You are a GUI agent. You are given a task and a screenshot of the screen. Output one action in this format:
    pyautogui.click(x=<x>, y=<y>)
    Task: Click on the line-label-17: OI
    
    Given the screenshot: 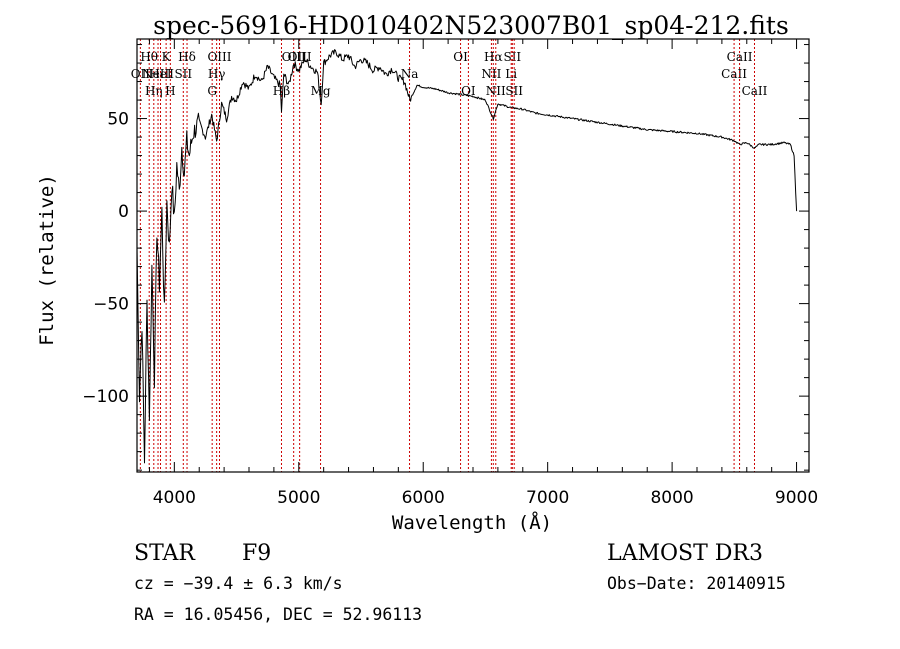 What is the action you would take?
    pyautogui.click(x=460, y=57)
    